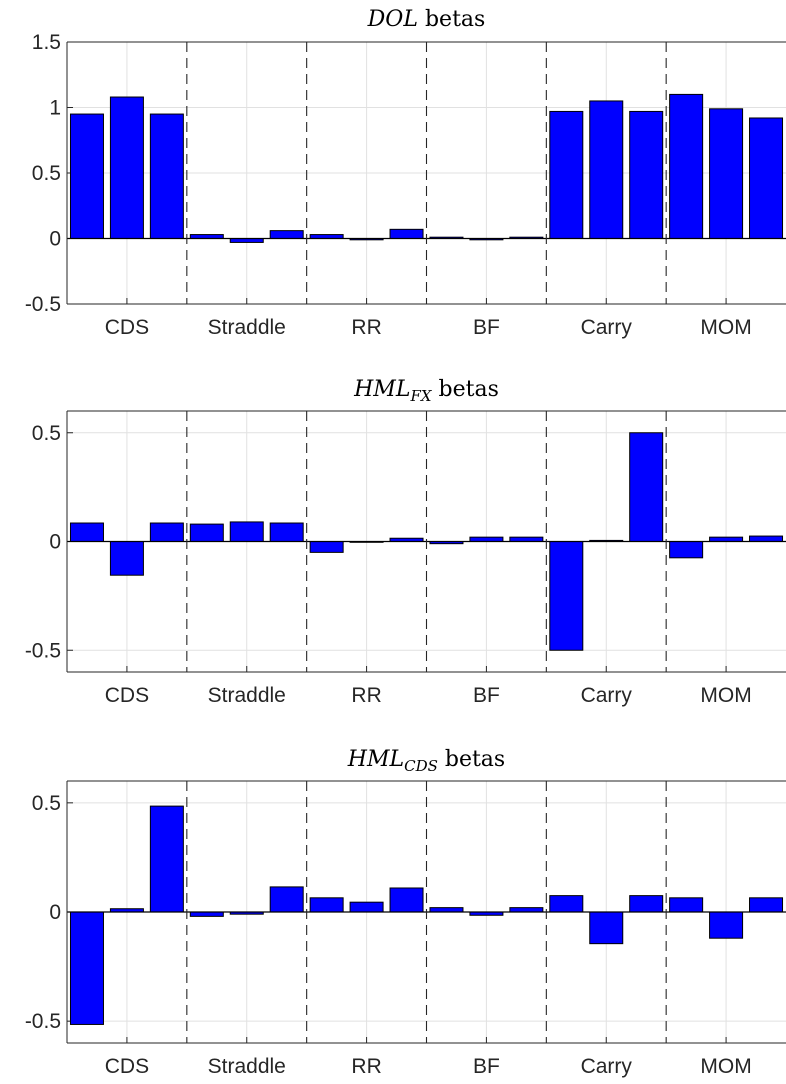 Image resolution: width=786 pixels, height=1084 pixels. What do you see at coordinates (46, 42) in the screenshot?
I see `y-tick-label: 1.5` at bounding box center [46, 42].